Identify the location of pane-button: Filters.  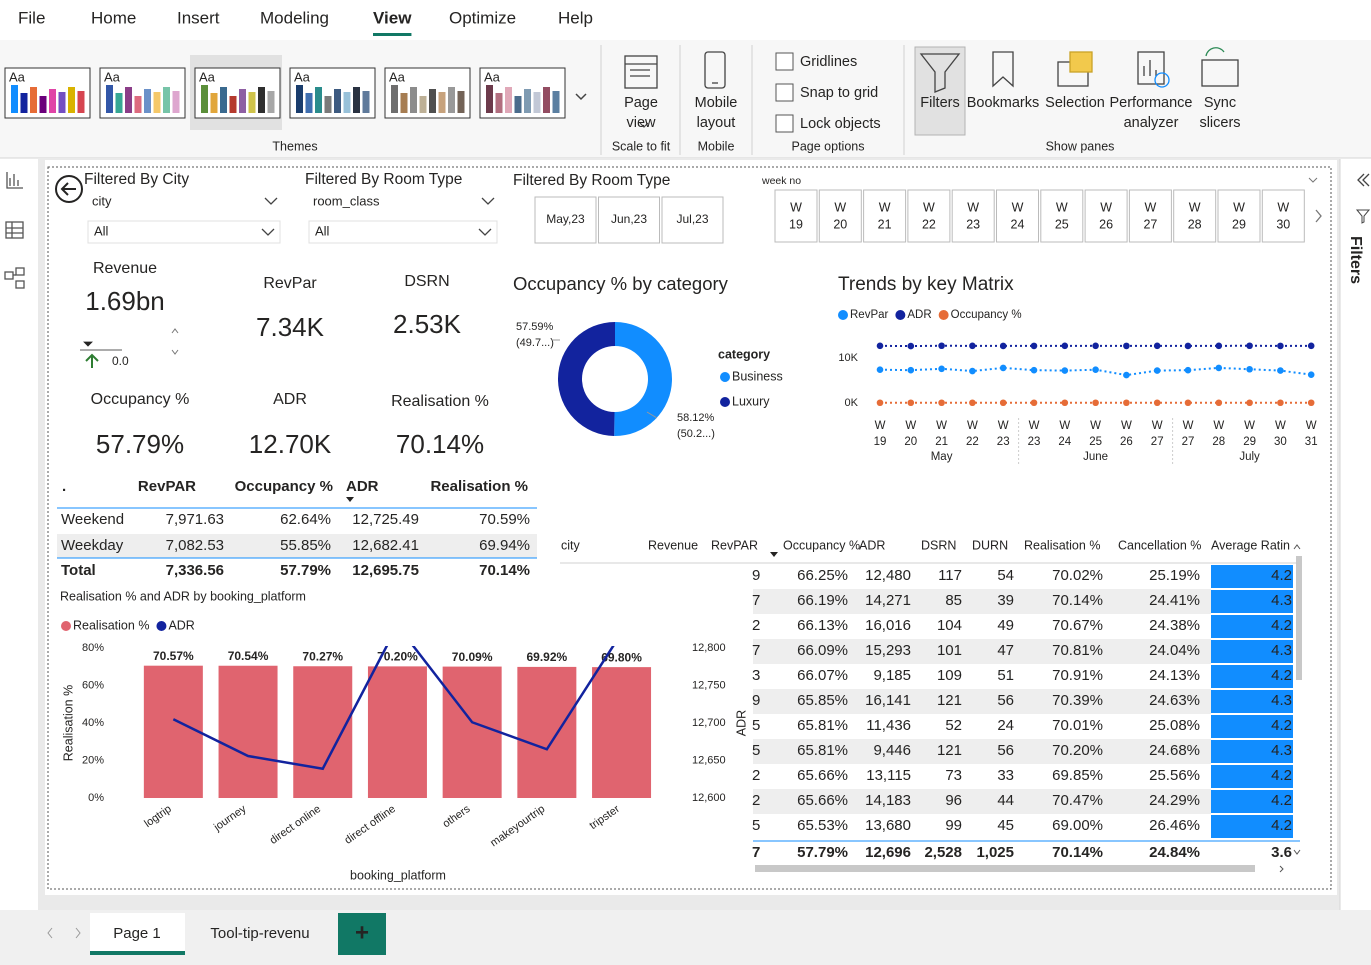
(939, 103).